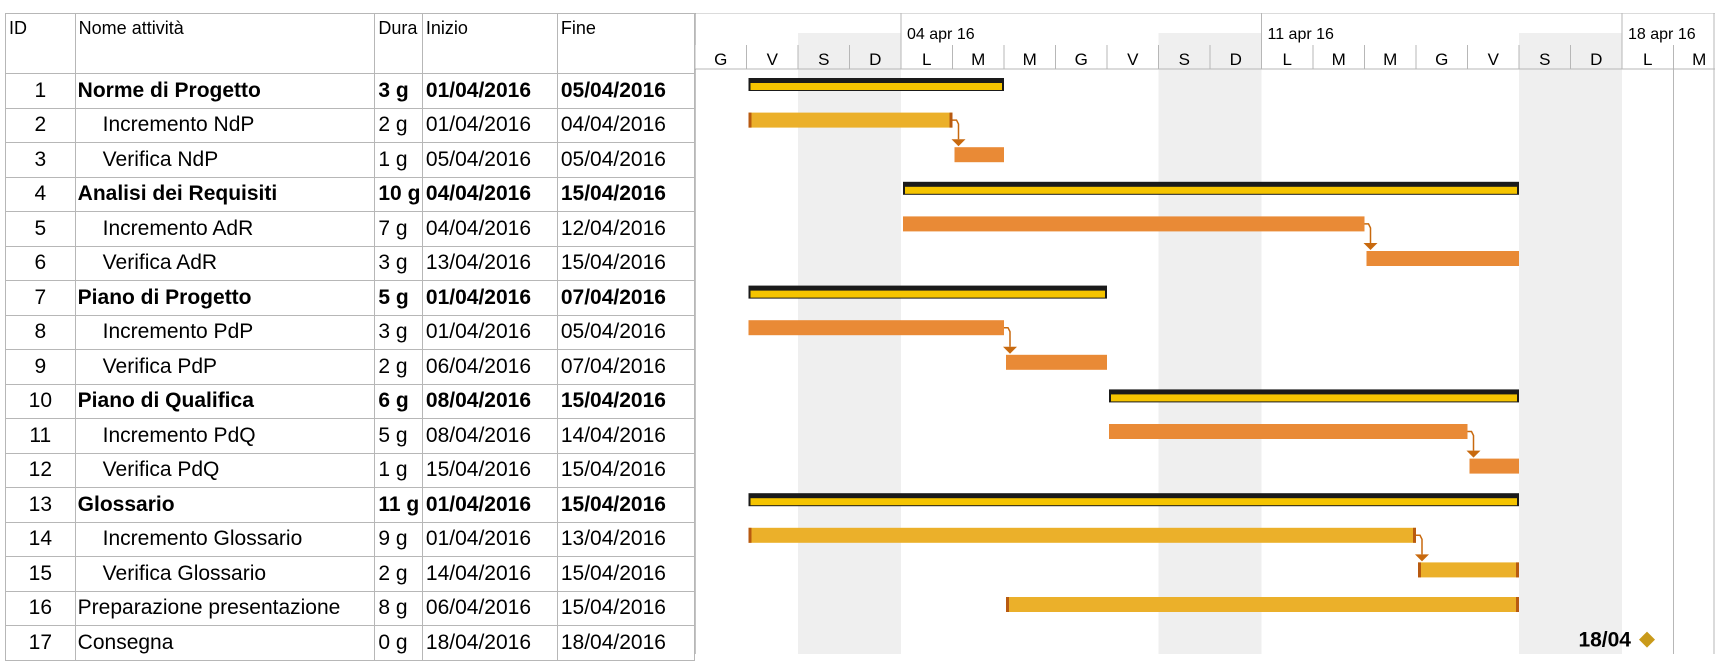  What do you see at coordinates (40, 401) in the screenshot?
I see `task-id: 10` at bounding box center [40, 401].